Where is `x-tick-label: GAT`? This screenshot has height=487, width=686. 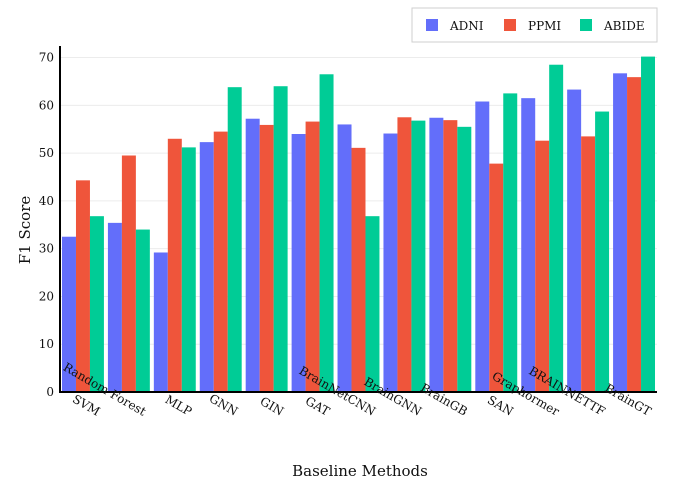
x-tick-label: GAT is located at coordinates (317, 406).